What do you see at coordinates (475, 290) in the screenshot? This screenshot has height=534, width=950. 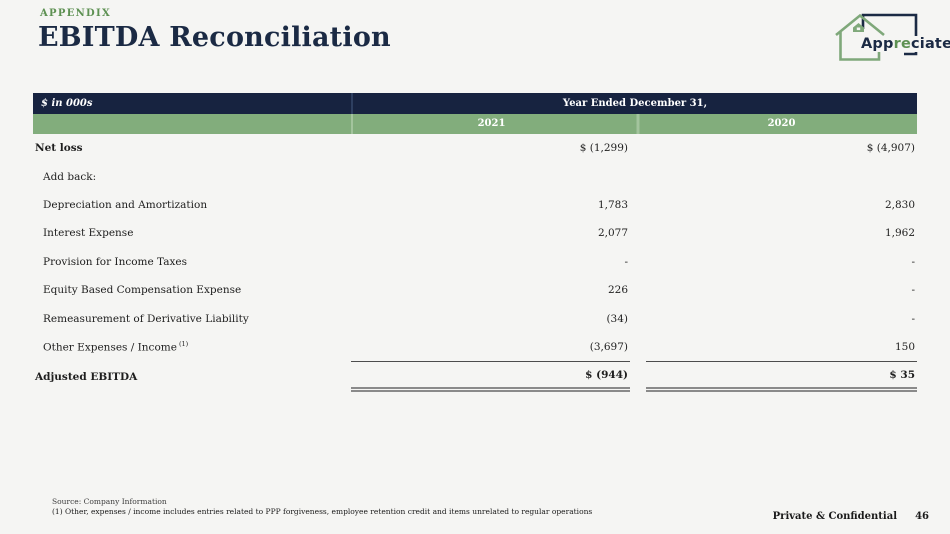 I see `table-row: Equity Based Compensation Expense 226 -` at bounding box center [475, 290].